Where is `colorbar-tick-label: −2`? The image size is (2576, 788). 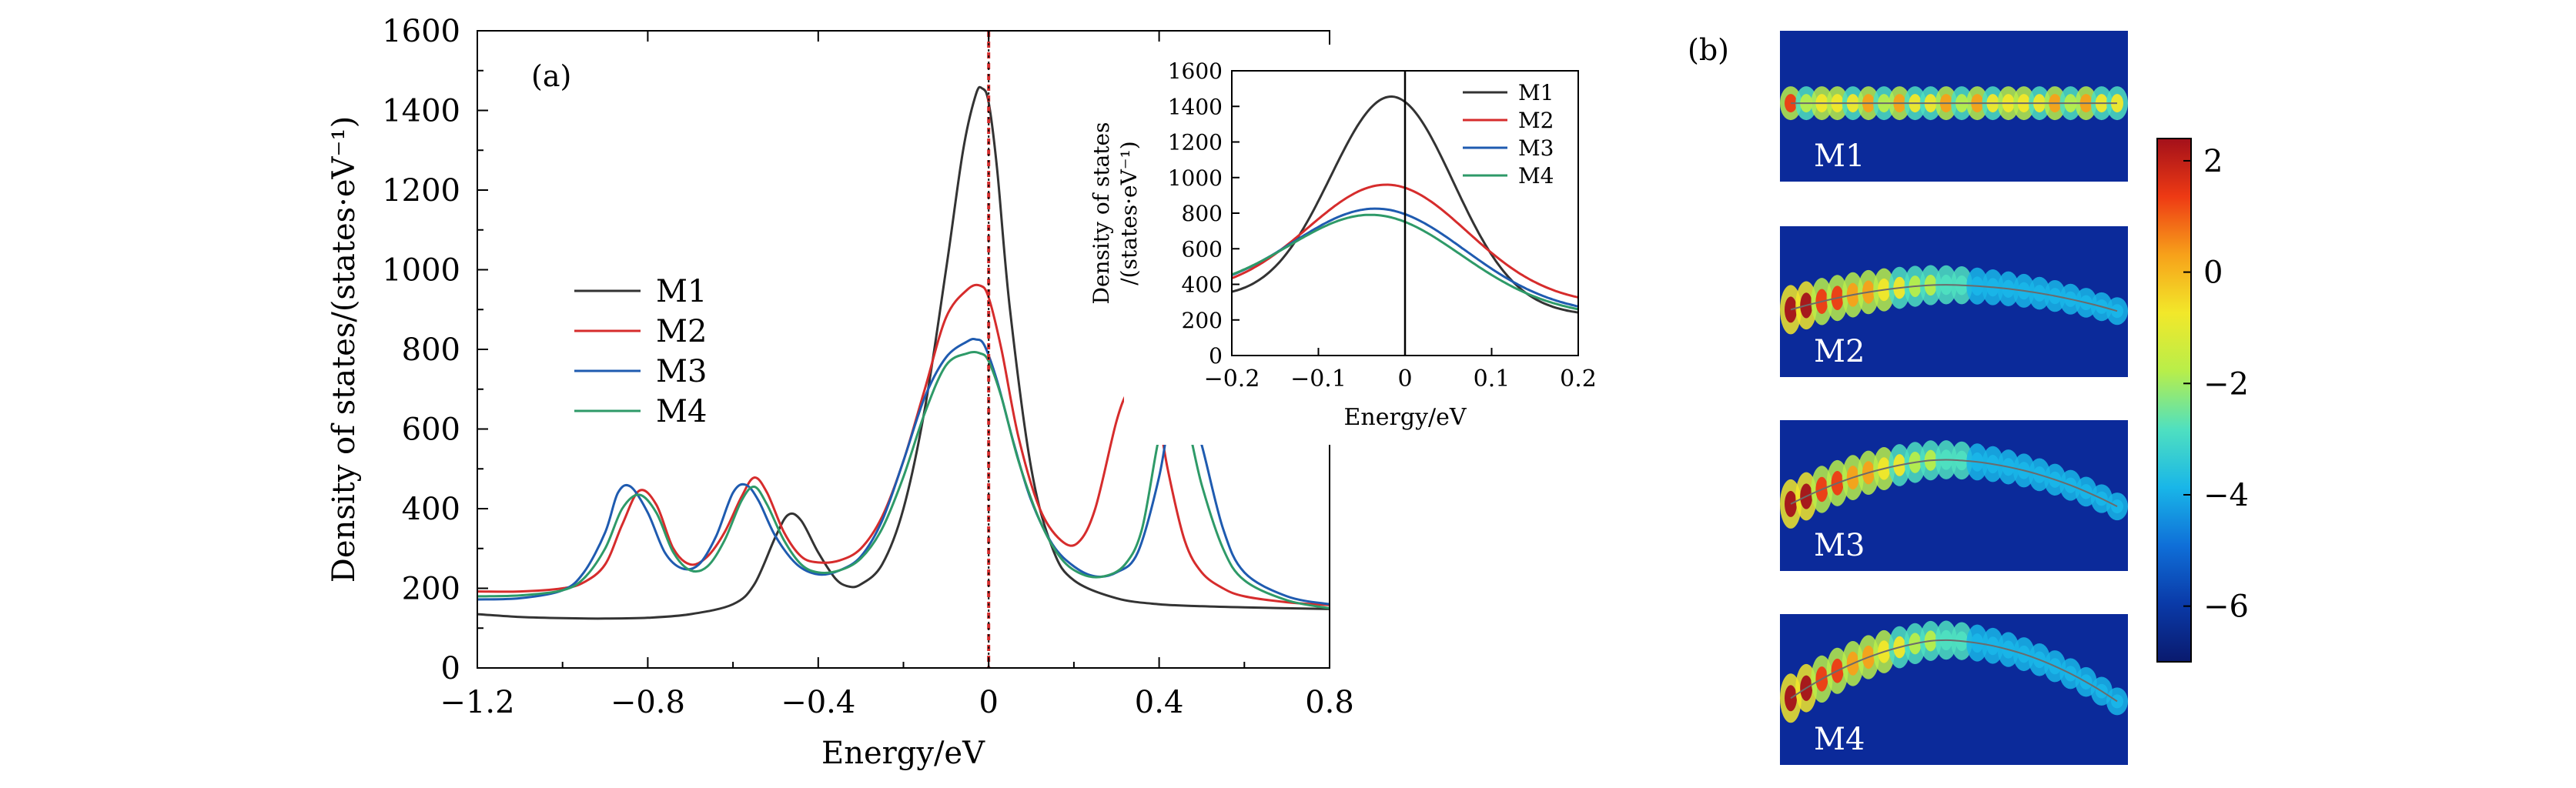 colorbar-tick-label: −2 is located at coordinates (2226, 384).